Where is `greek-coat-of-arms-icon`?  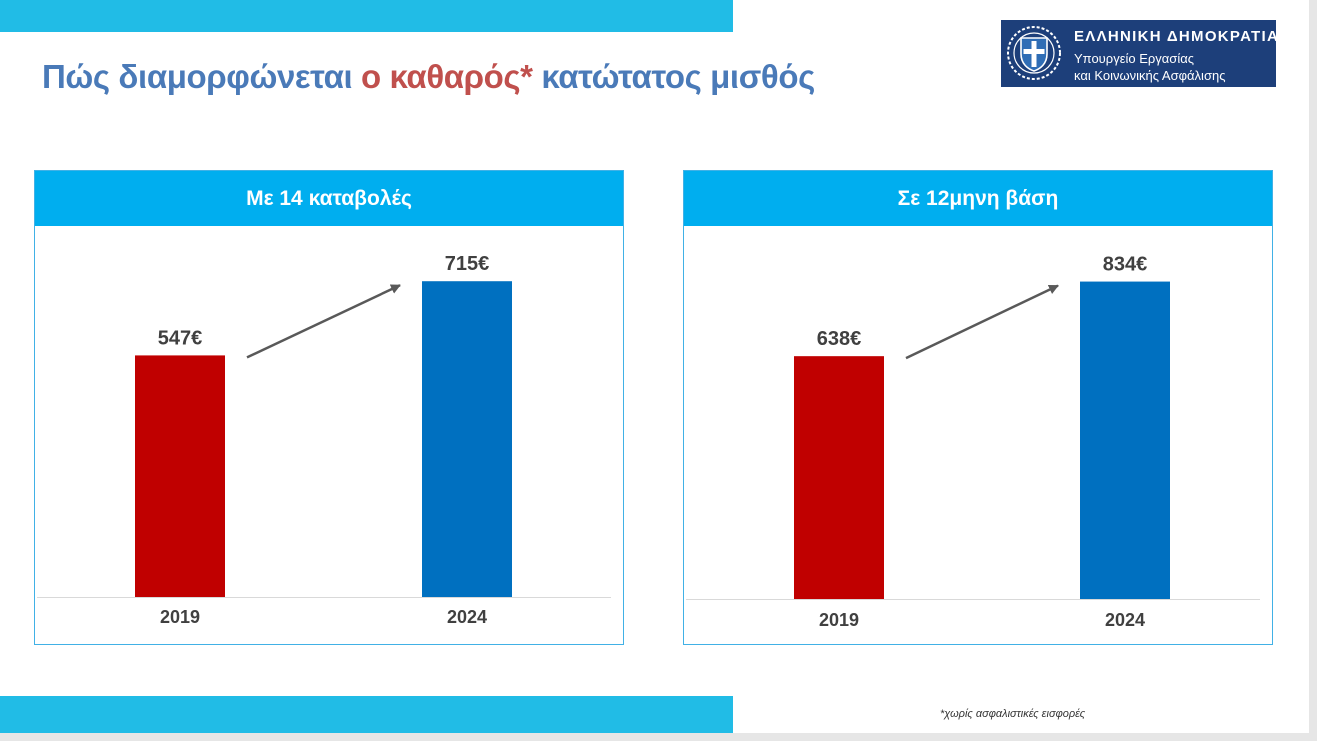
greek-coat-of-arms-icon is located at coordinates (1034, 53).